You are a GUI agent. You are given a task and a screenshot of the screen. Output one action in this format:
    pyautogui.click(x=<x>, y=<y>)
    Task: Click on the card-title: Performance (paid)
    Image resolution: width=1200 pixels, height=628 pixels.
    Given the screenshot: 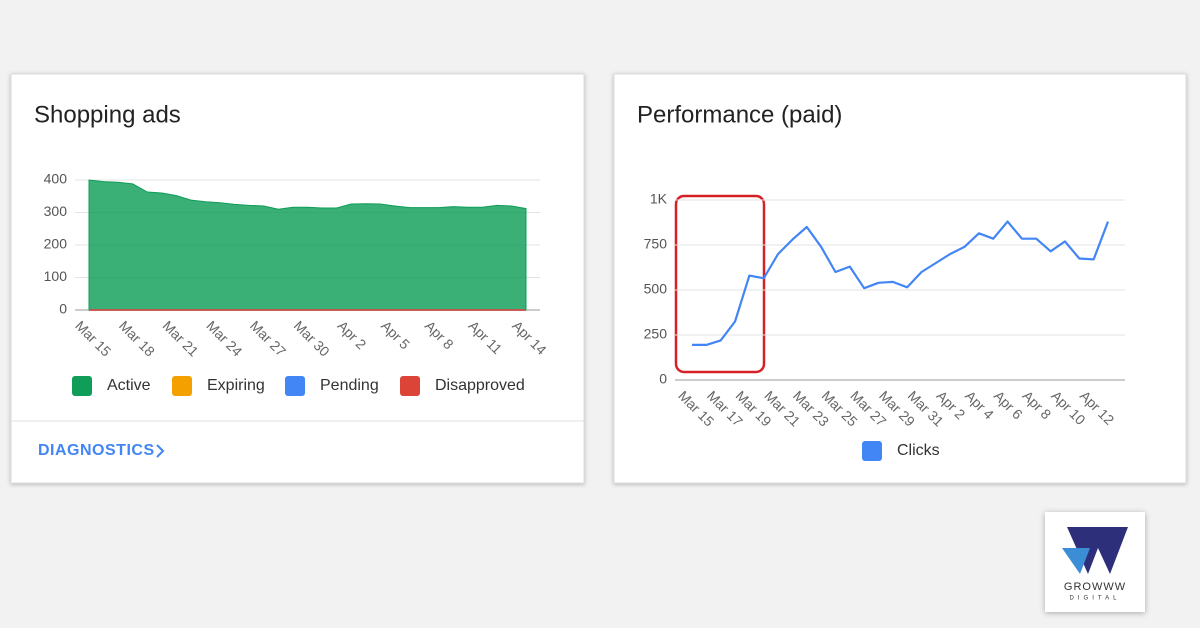 What is the action you would take?
    pyautogui.click(x=739, y=114)
    